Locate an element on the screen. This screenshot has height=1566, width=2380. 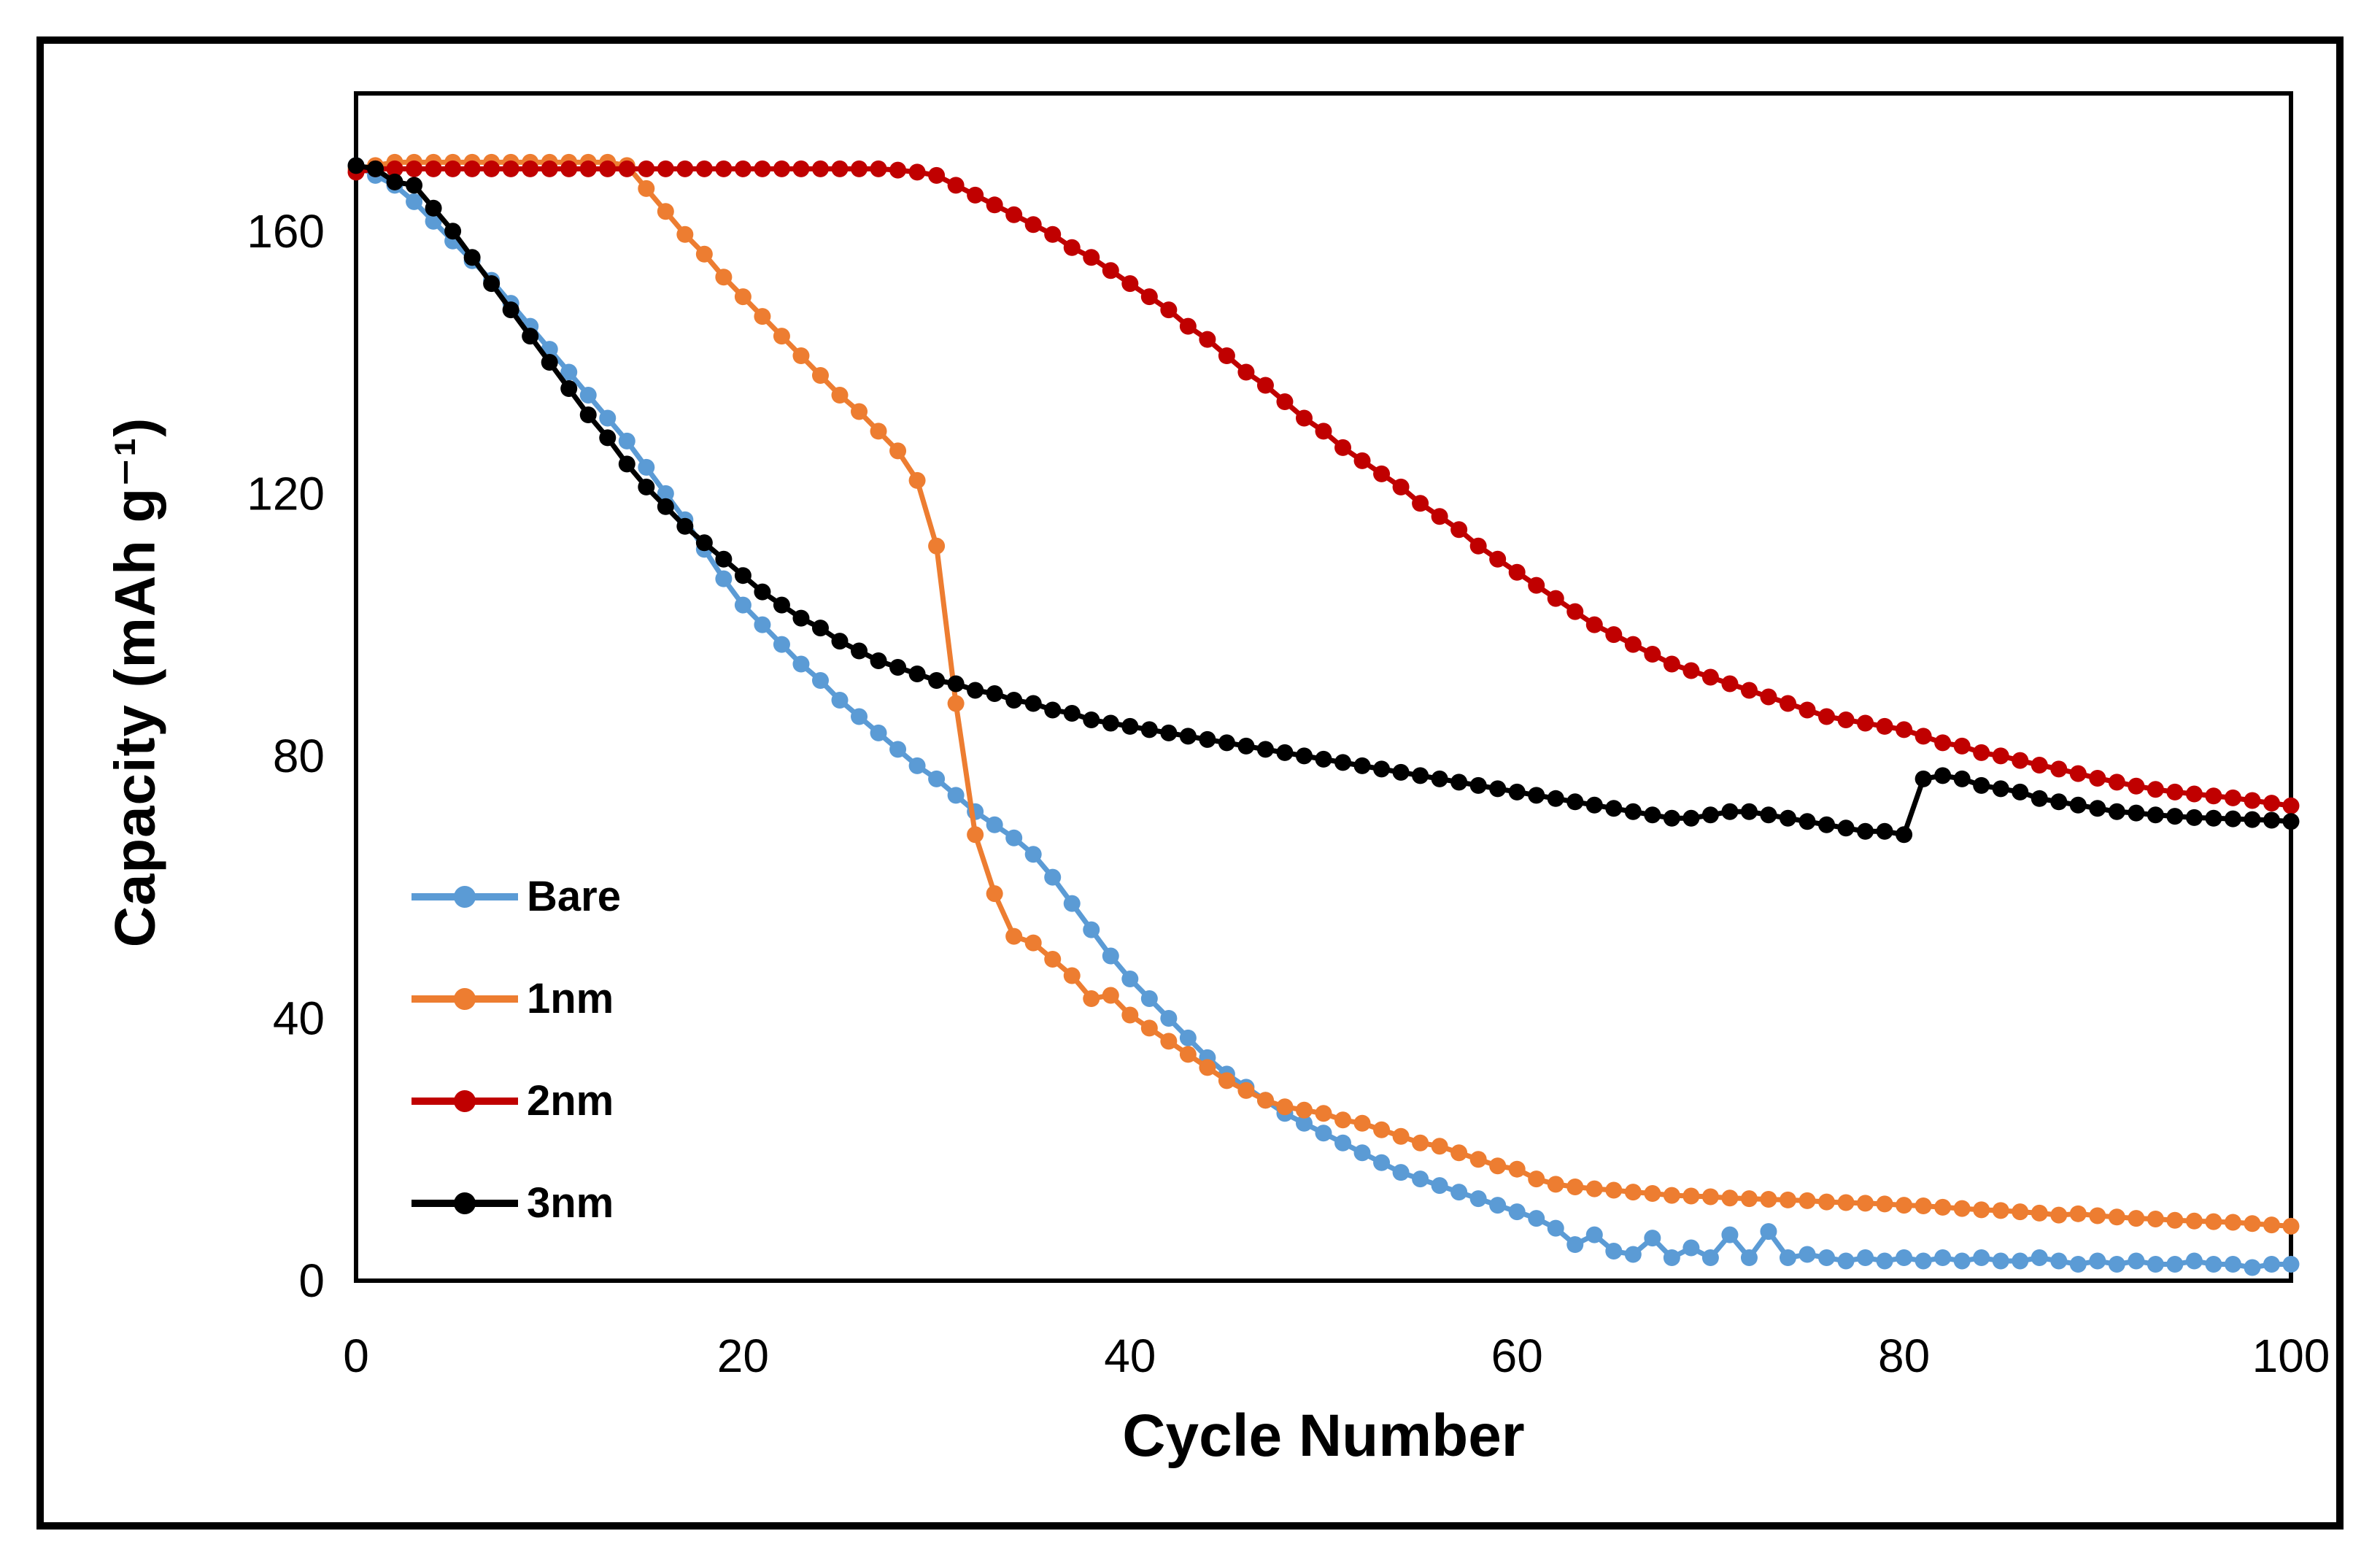
y-tick-label-120: 120 is located at coordinates (286, 493).